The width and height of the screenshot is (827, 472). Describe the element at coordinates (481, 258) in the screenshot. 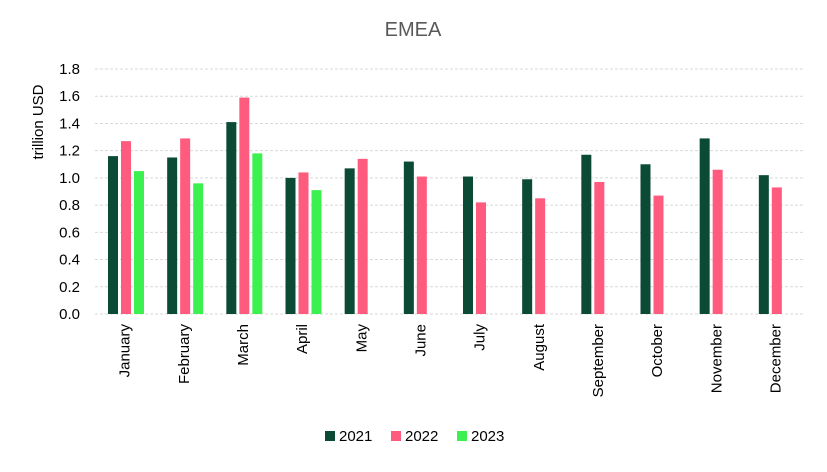

I see `bar-2022-july` at that location.